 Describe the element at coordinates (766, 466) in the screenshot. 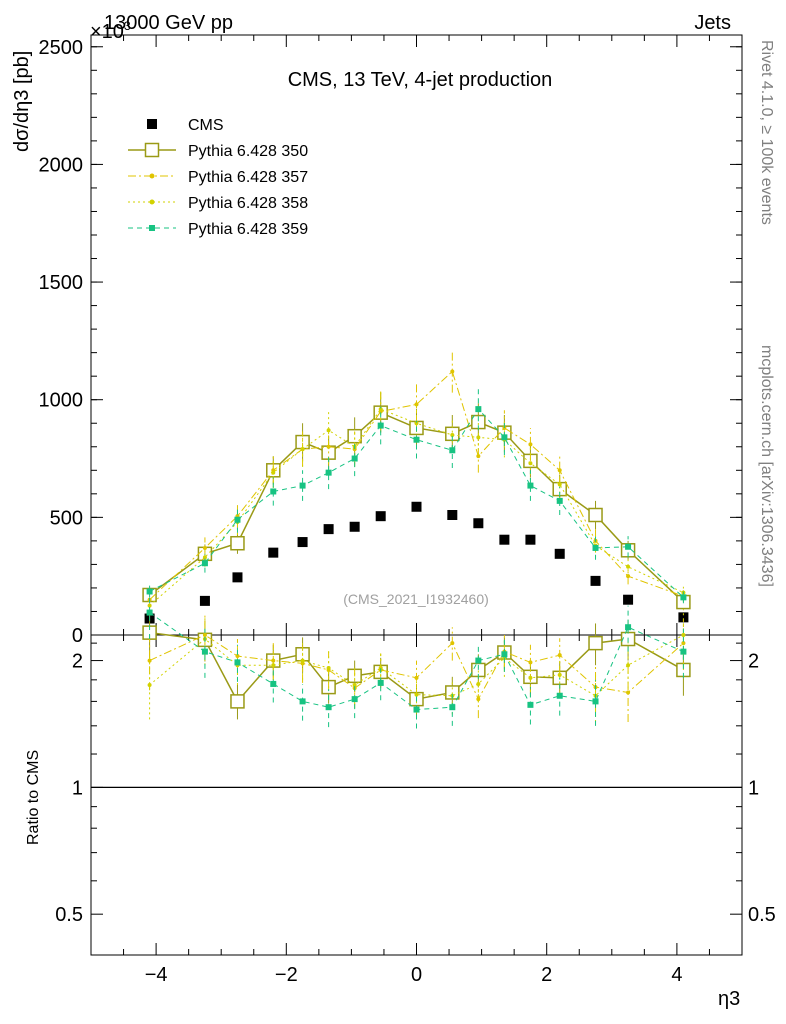

I see `mcplots-label: mcplots.cern.ch [arXiv:1306.3436]` at that location.